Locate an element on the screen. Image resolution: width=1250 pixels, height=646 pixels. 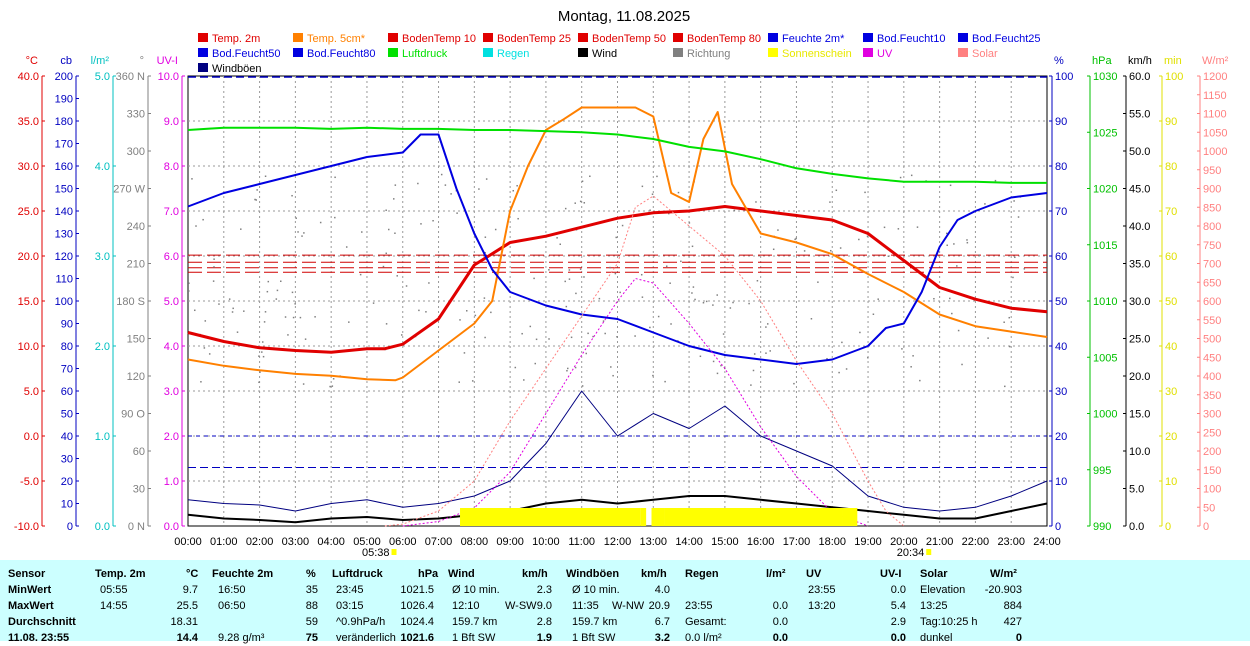
axis-tick-label: 30.0 is located at coordinates (1139, 302).